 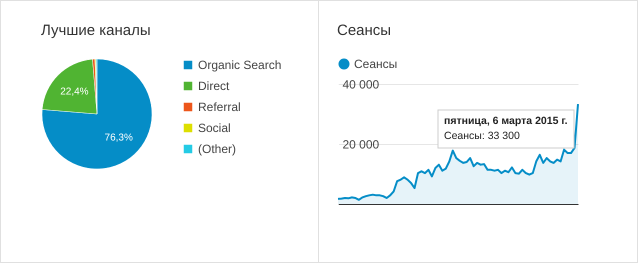 What do you see at coordinates (506, 121) in the screenshot?
I see `annotation: пятница, 6 марта 2015 г.` at bounding box center [506, 121].